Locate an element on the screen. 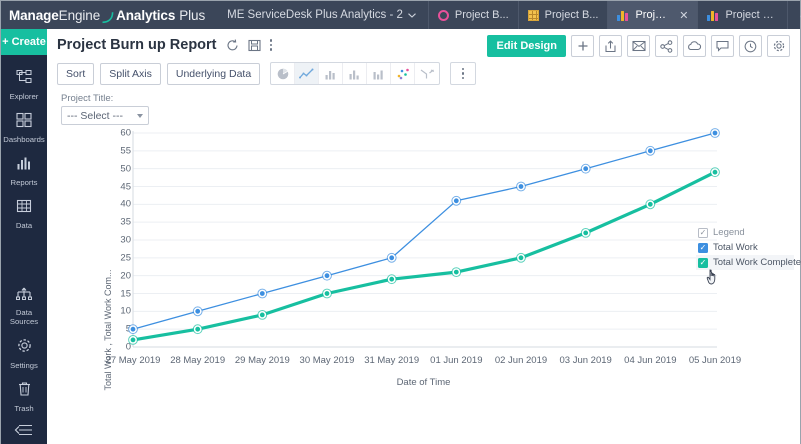  sidebar-item-data-sources: Data Sources is located at coordinates (24, 305).